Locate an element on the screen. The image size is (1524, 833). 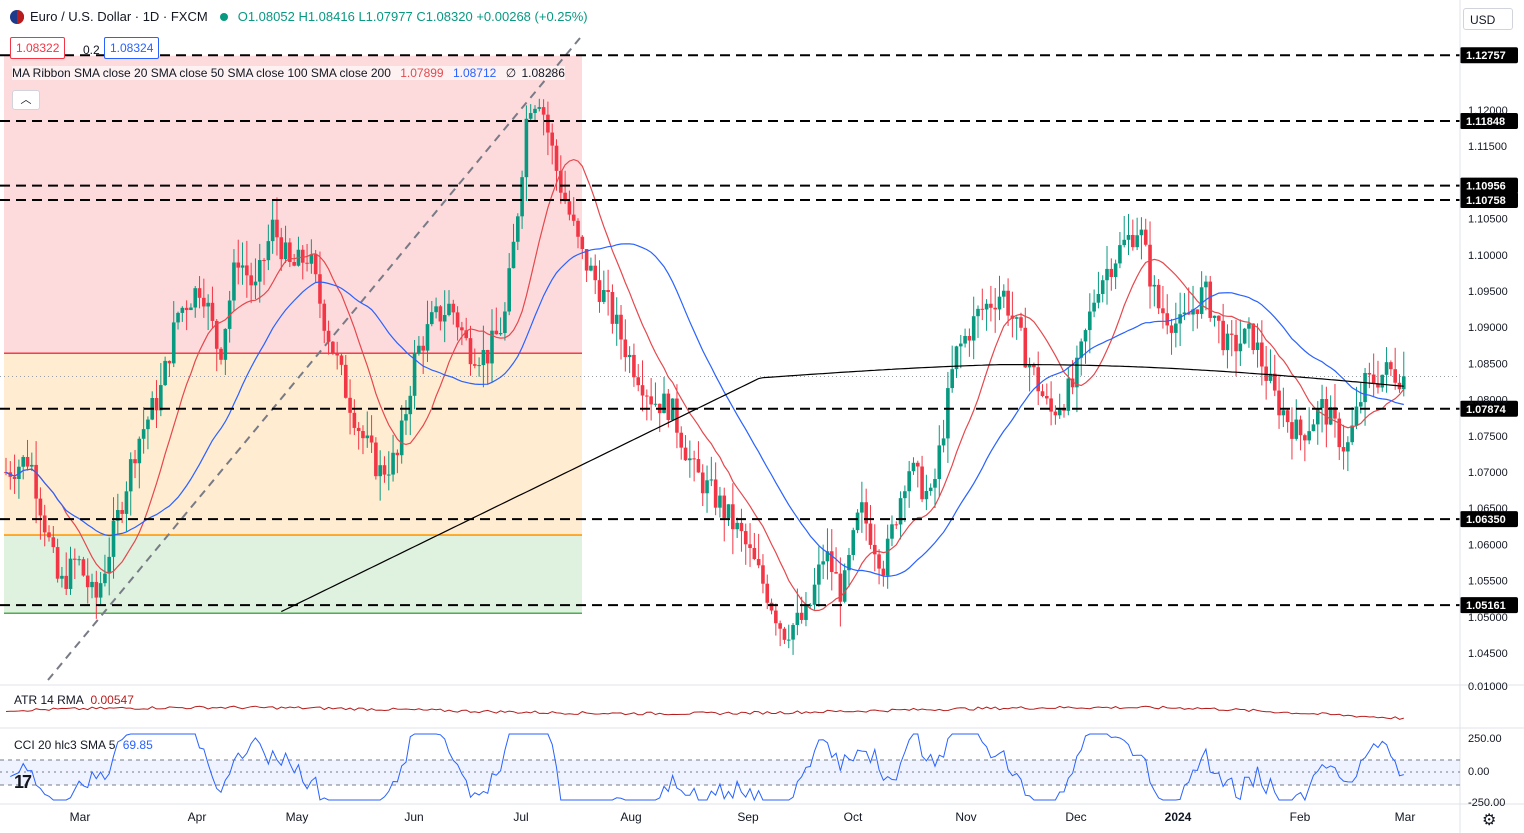
spread-value: 0.2 is located at coordinates (91, 50).